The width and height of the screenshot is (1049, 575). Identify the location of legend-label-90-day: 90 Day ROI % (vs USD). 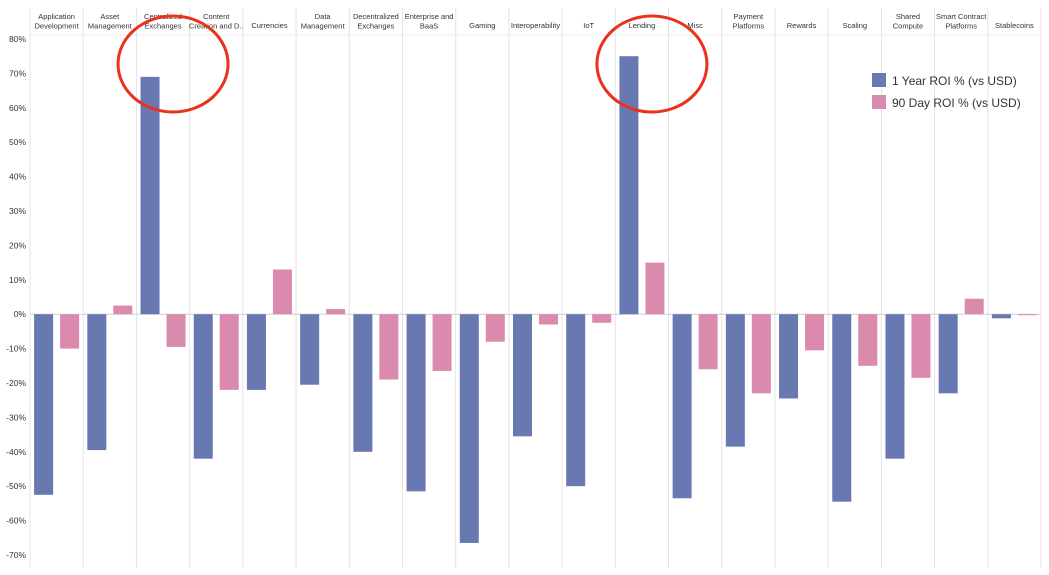
(956, 103).